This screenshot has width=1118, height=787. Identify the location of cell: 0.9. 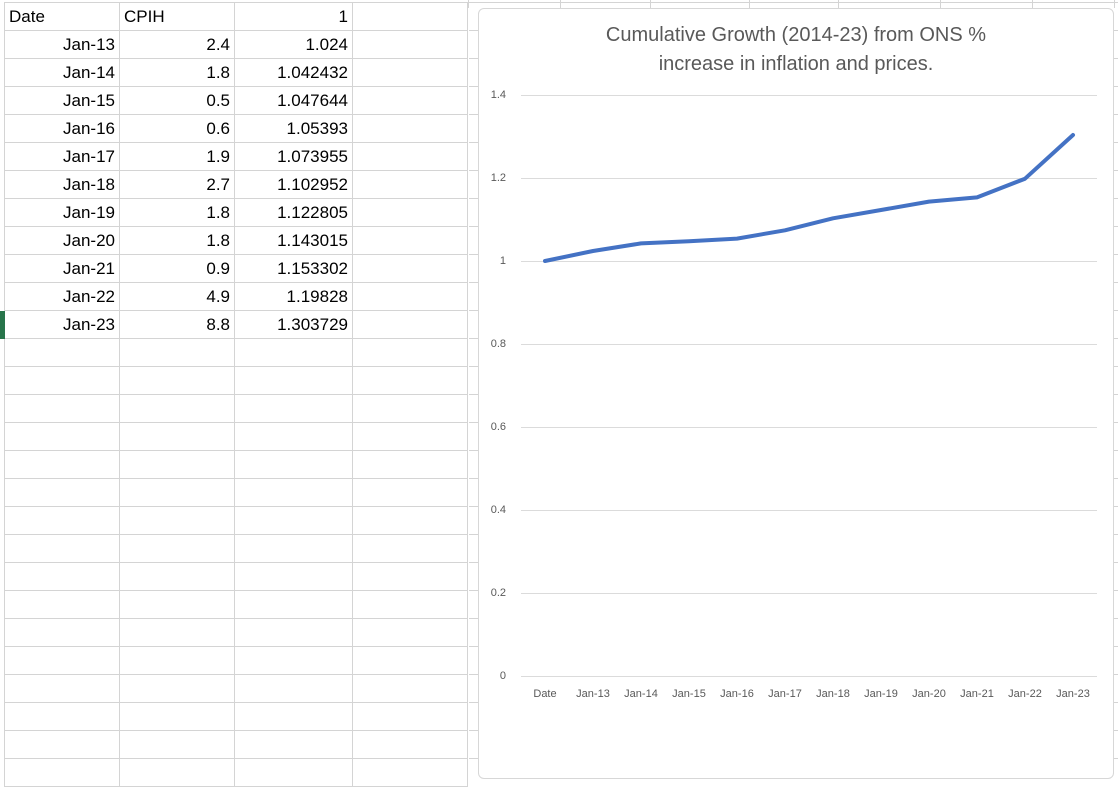
(177, 269).